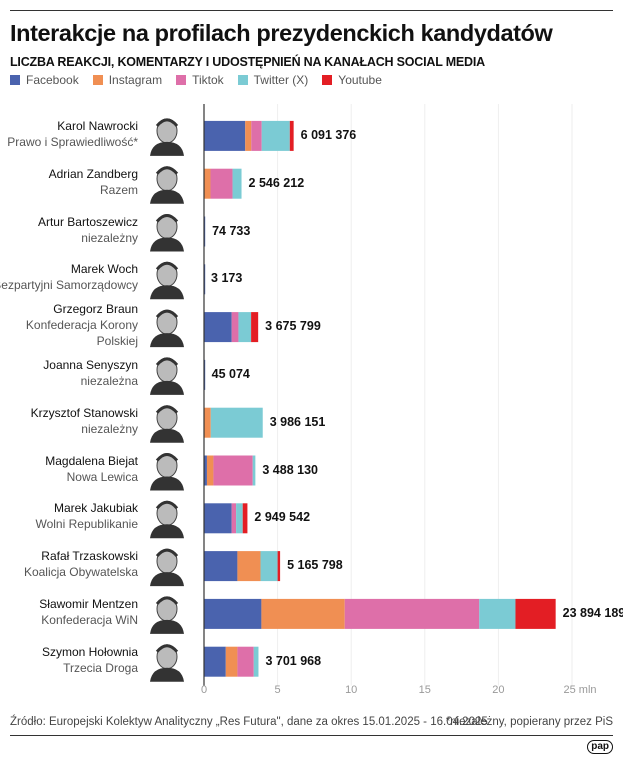  I want to click on legend-item: Instagram, so click(127, 80).